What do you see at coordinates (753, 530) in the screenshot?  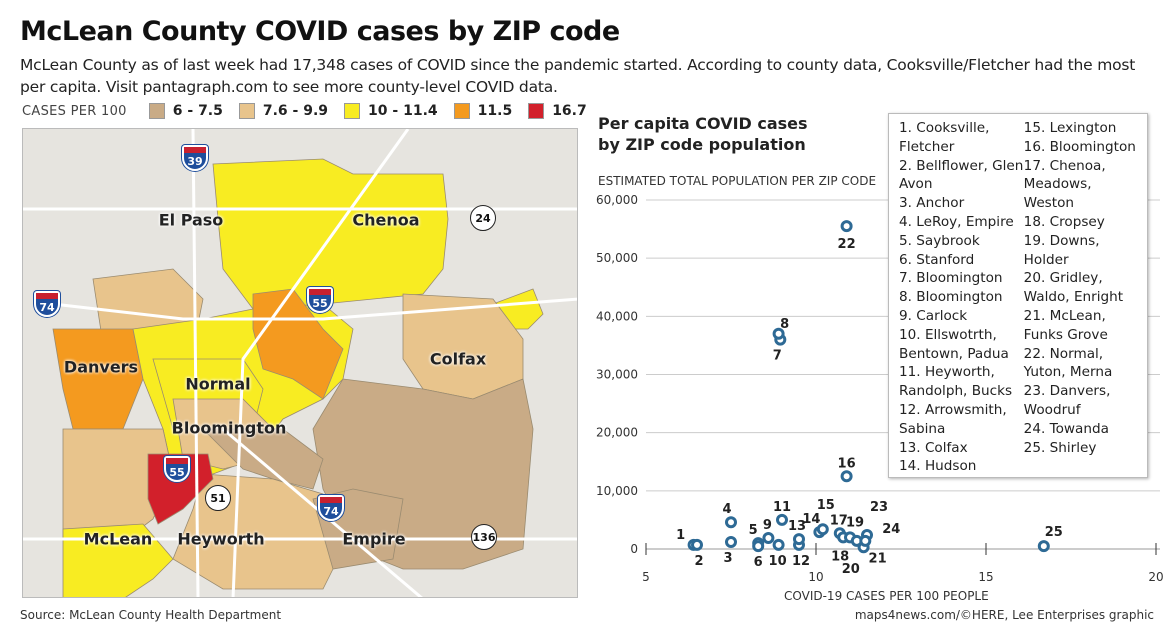 I see `data-point-label: 5` at bounding box center [753, 530].